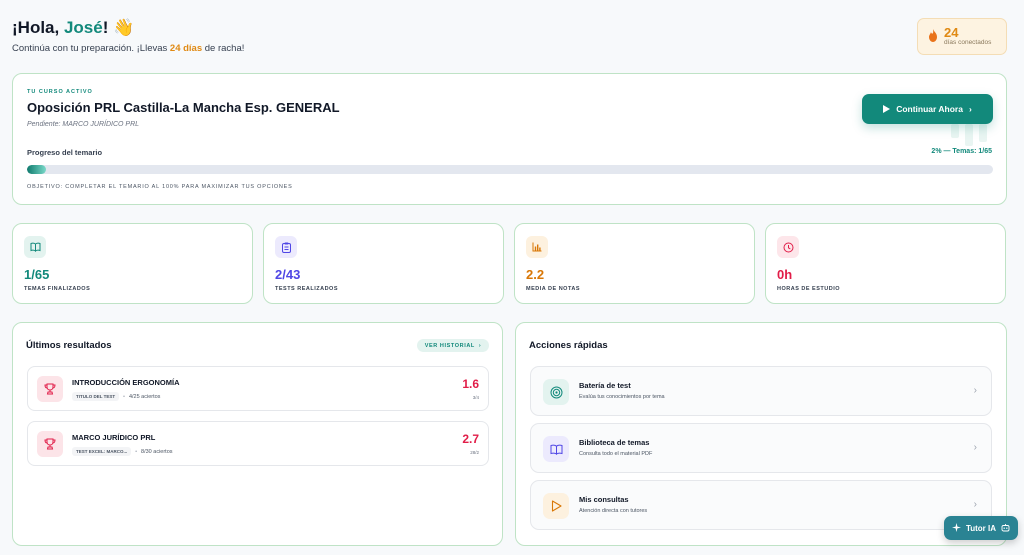 Image resolution: width=1024 pixels, height=555 pixels. I want to click on bot-icon, so click(1005, 528).